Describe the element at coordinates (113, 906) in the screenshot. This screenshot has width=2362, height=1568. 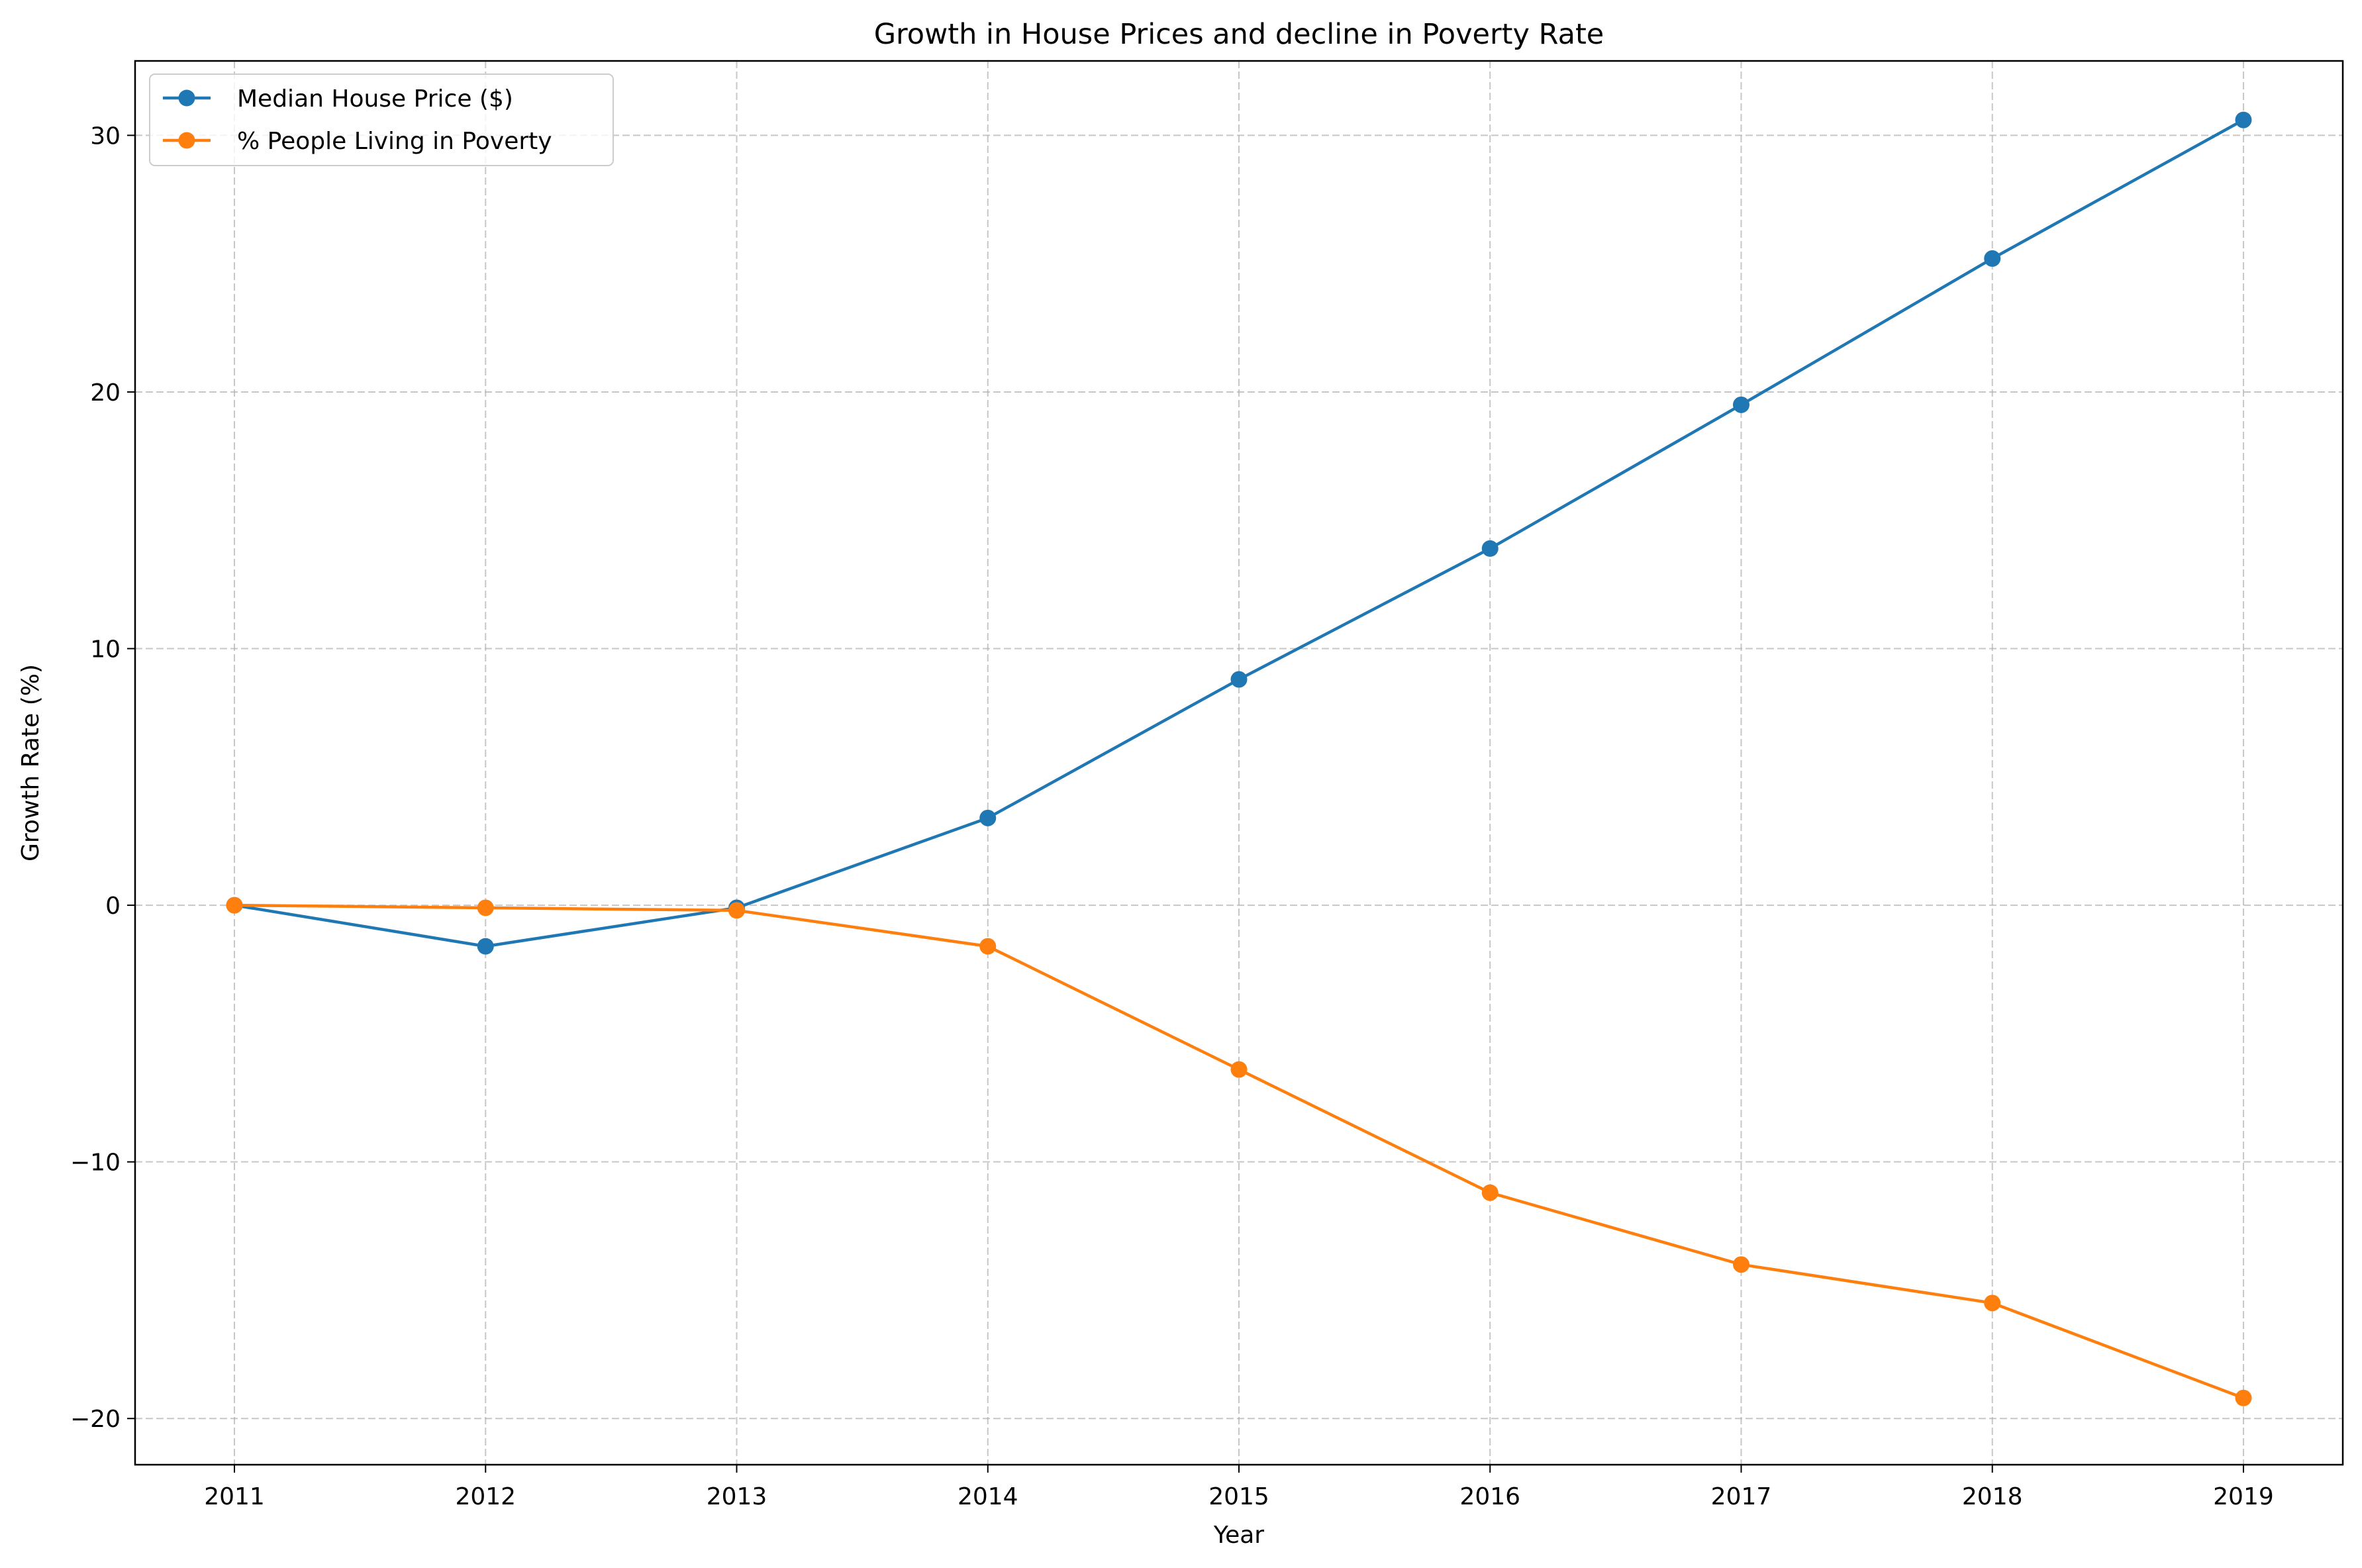
I see `y-tick-label: 0` at that location.